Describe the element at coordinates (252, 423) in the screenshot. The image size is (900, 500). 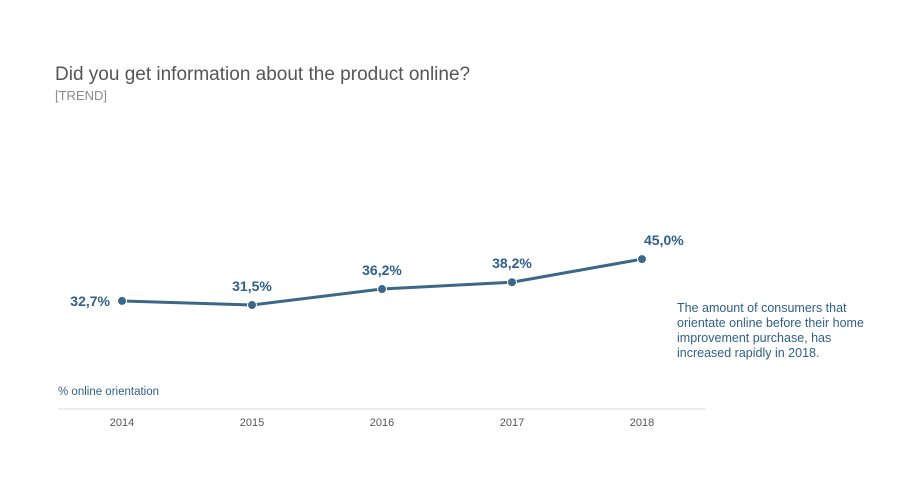
I see `x-tick-label: 2015` at that location.